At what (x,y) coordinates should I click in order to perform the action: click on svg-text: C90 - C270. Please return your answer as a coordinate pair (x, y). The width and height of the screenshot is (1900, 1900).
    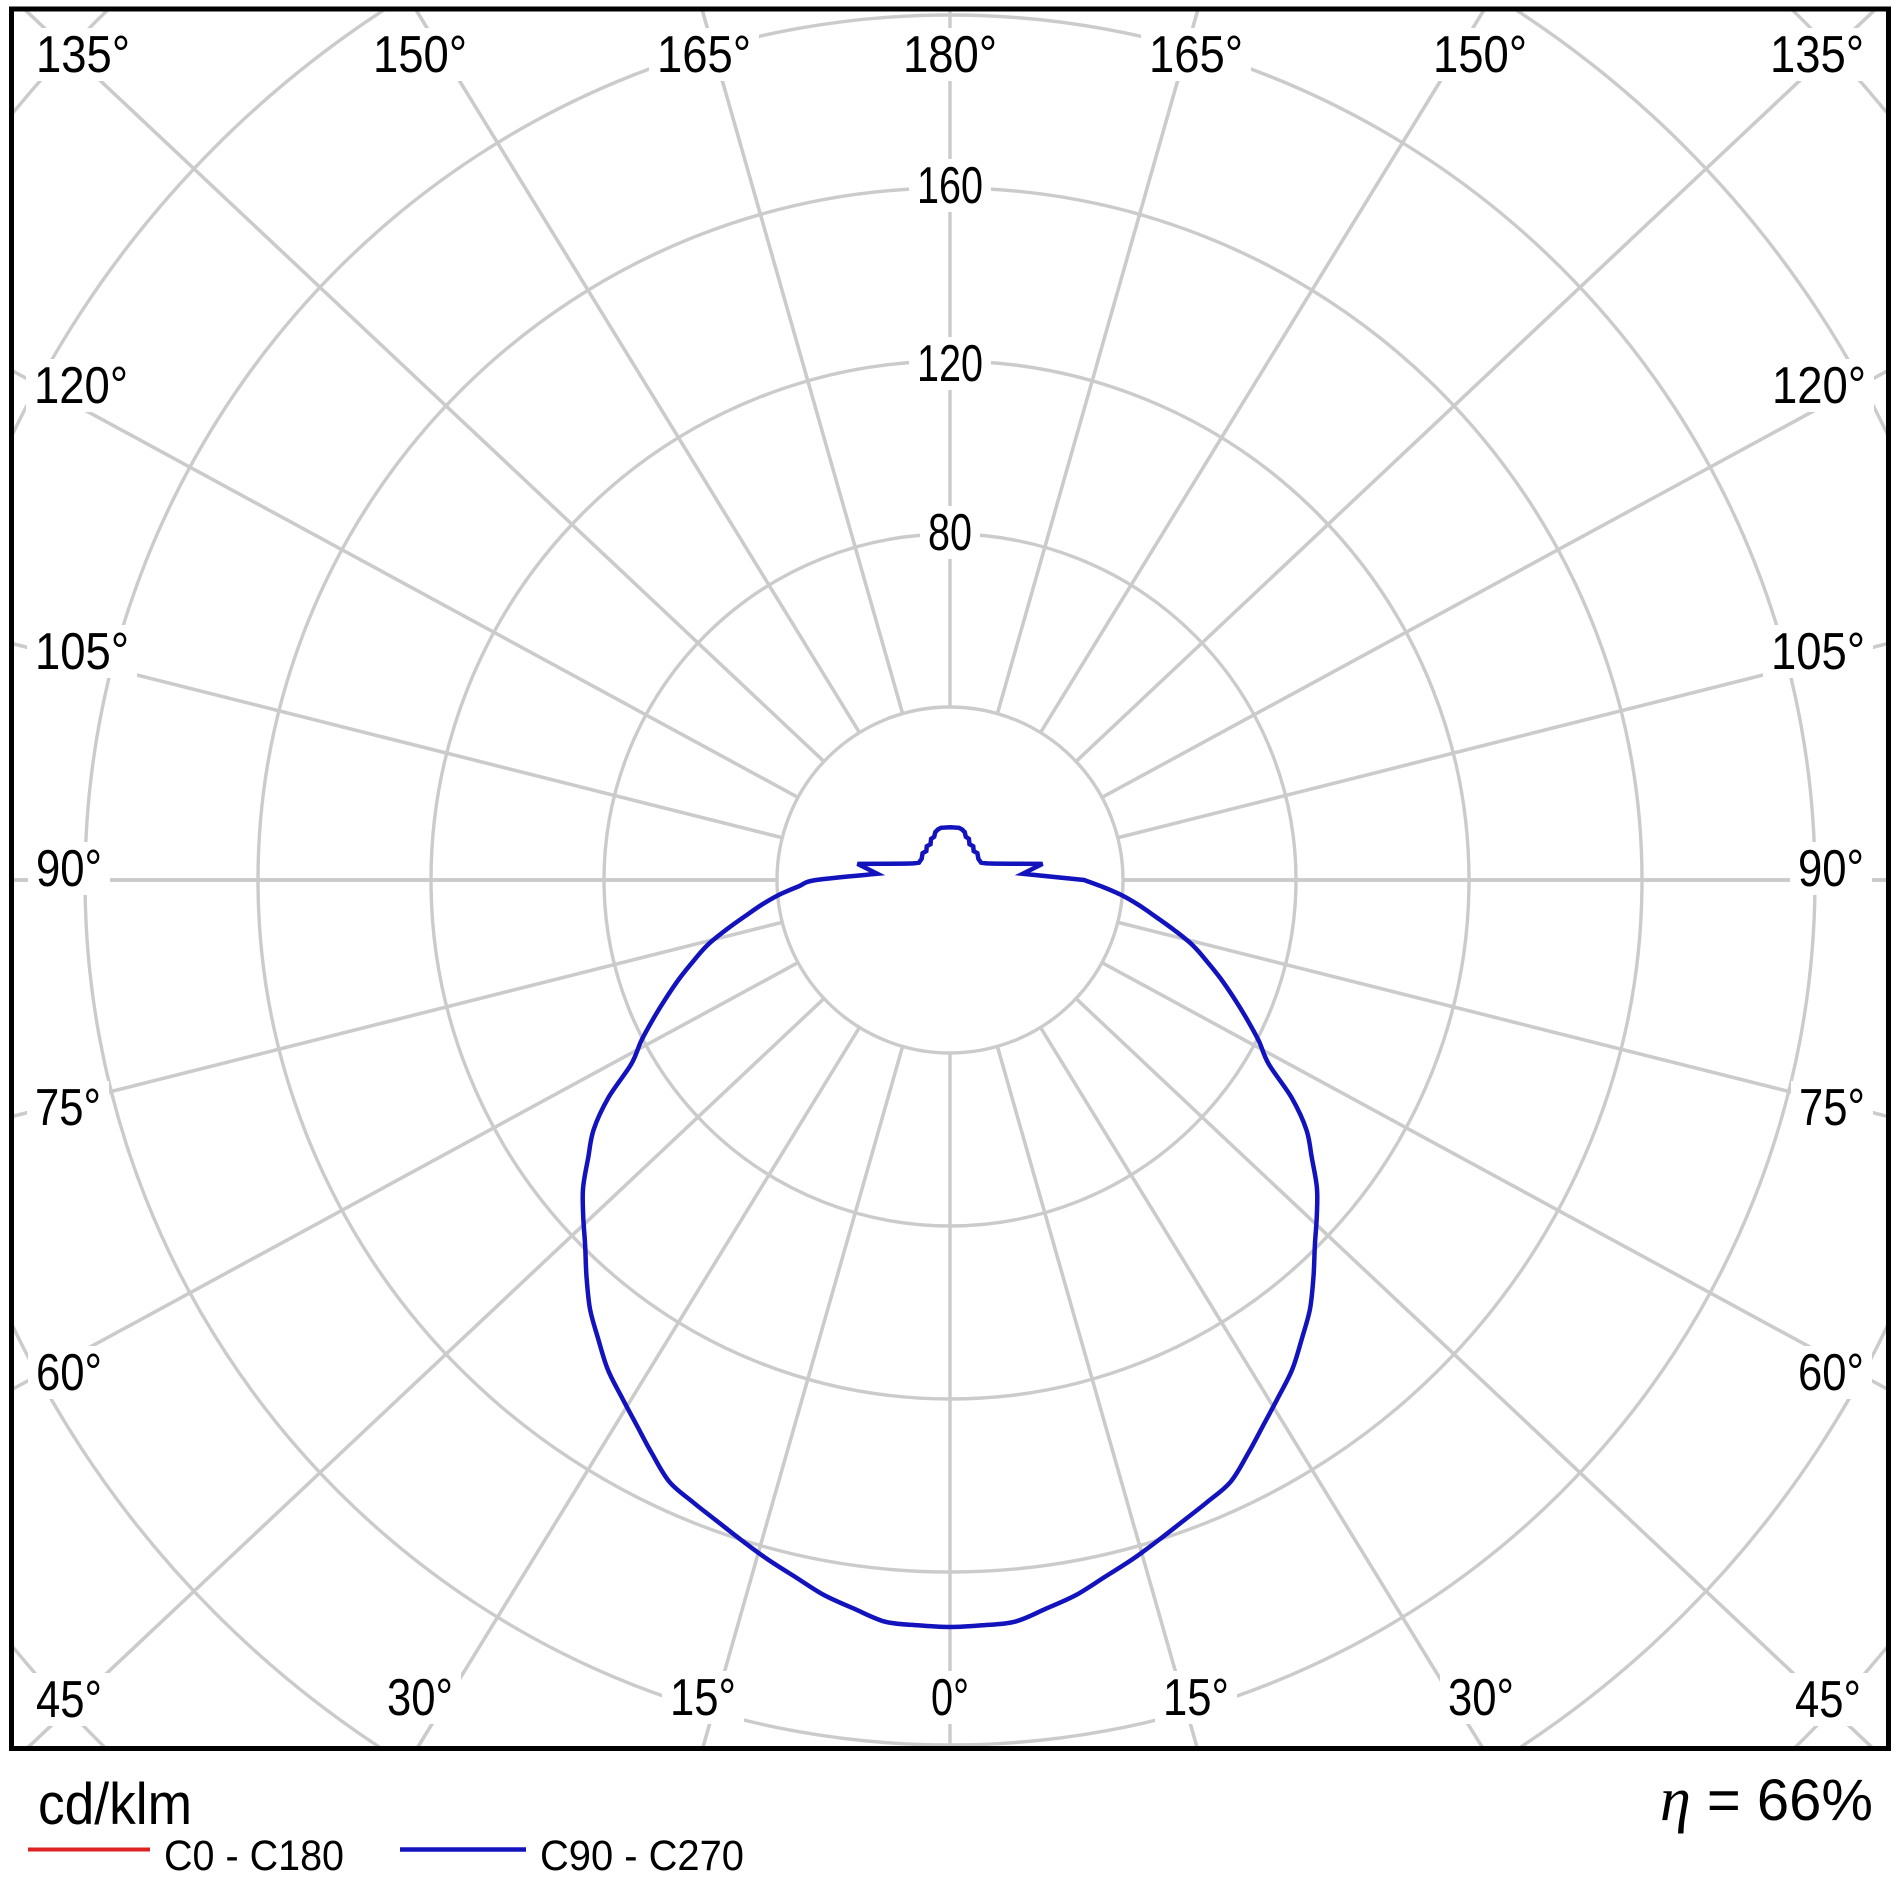
    Looking at the image, I should click on (642, 1856).